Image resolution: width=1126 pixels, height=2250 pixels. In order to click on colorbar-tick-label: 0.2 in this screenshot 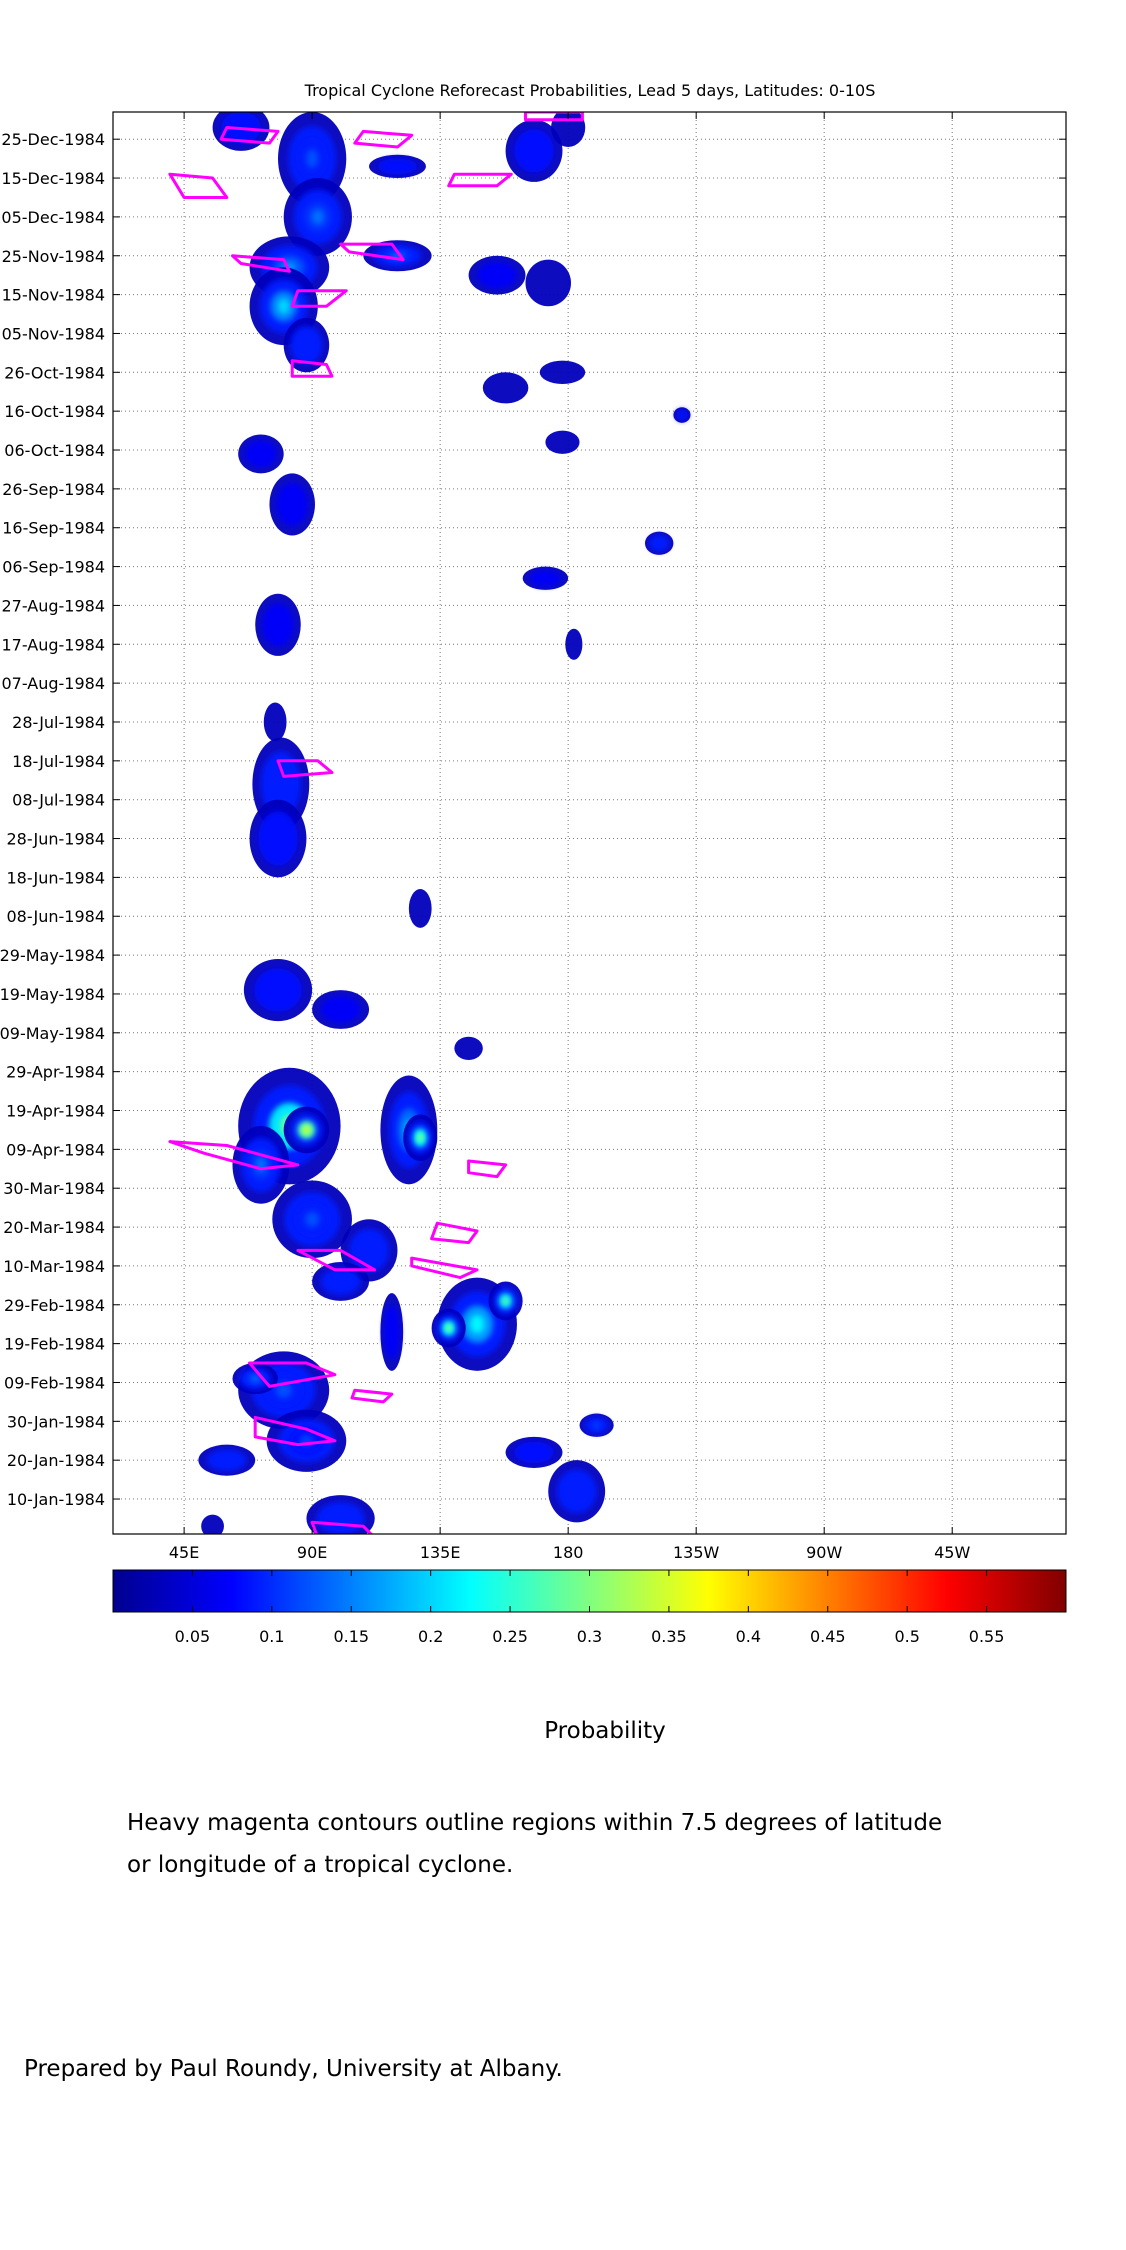, I will do `click(430, 1636)`.